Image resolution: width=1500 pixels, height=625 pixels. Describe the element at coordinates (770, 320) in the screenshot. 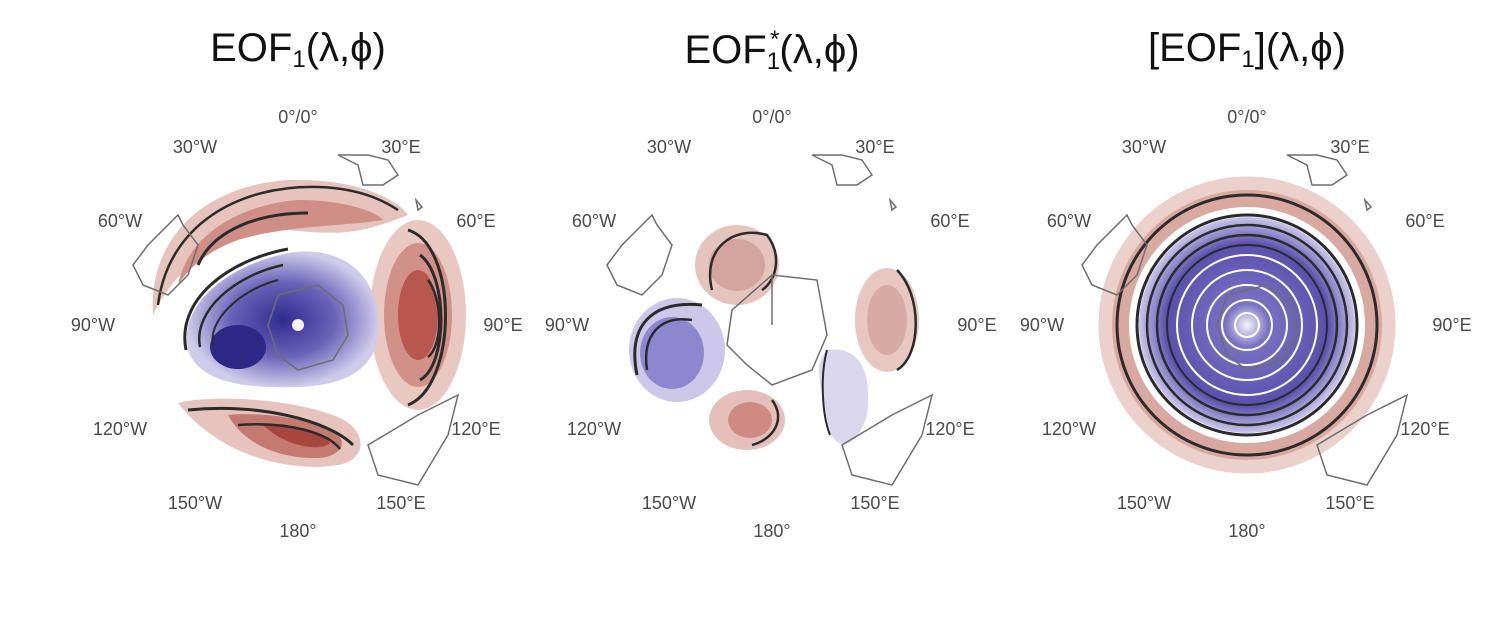

I see `map-eddy` at that location.